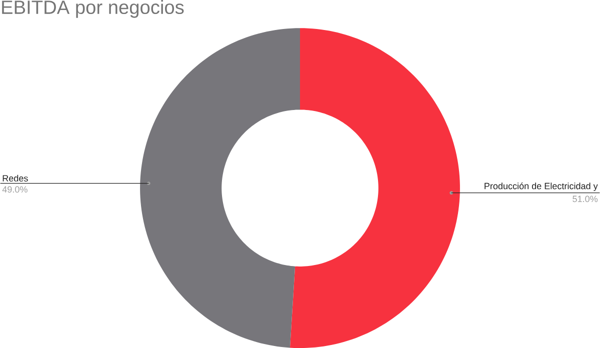  What do you see at coordinates (93, 9) in the screenshot?
I see `chart-title: EBITDA por negocios` at bounding box center [93, 9].